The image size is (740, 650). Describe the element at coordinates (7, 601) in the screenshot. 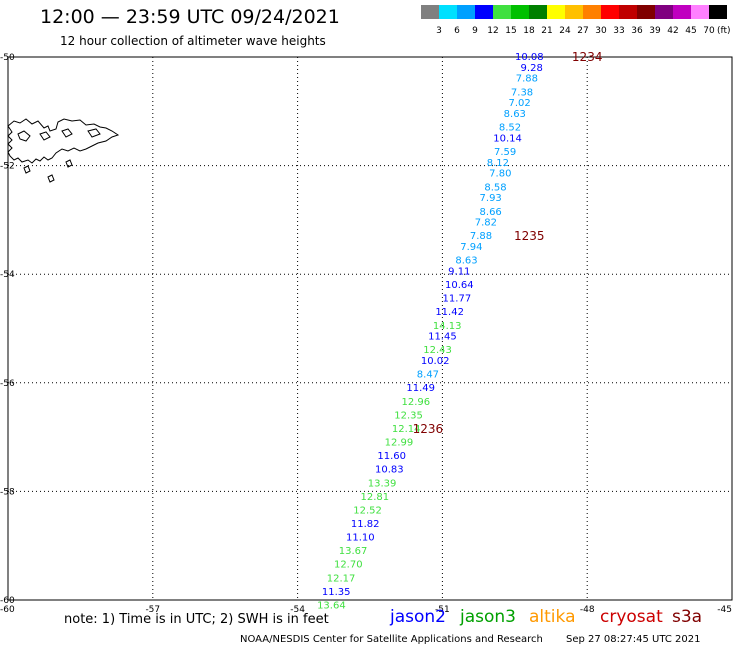

I see `latitude-tick-label: -60` at that location.